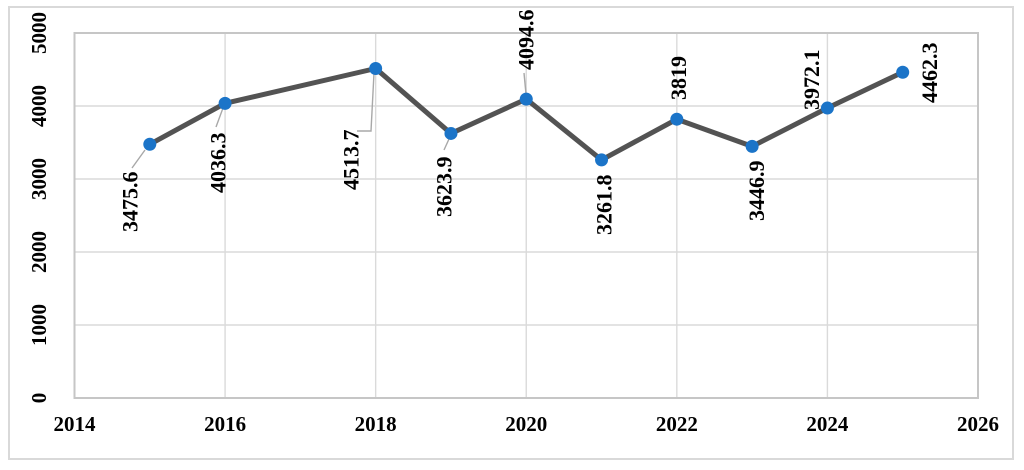  I want to click on data-label: 3261.8, so click(604, 205).